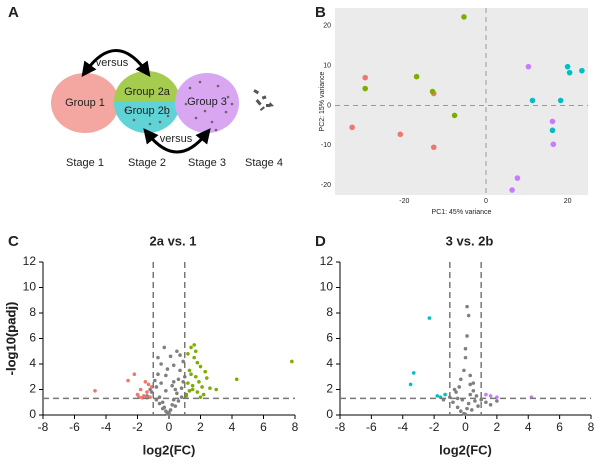 This screenshot has height=468, width=600. I want to click on x-axis-label: PC1: 45% variance, so click(462, 212).